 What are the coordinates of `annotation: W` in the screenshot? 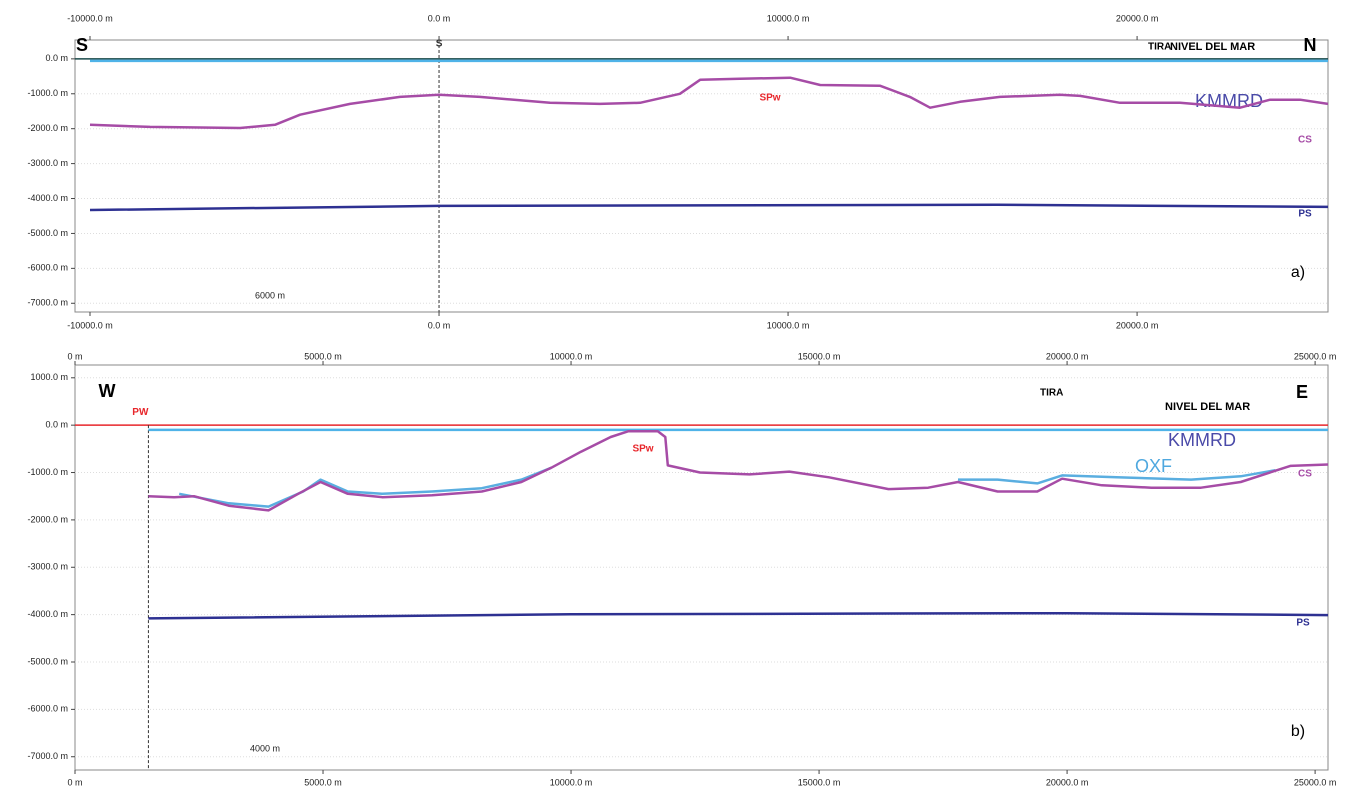 It's located at (107, 391).